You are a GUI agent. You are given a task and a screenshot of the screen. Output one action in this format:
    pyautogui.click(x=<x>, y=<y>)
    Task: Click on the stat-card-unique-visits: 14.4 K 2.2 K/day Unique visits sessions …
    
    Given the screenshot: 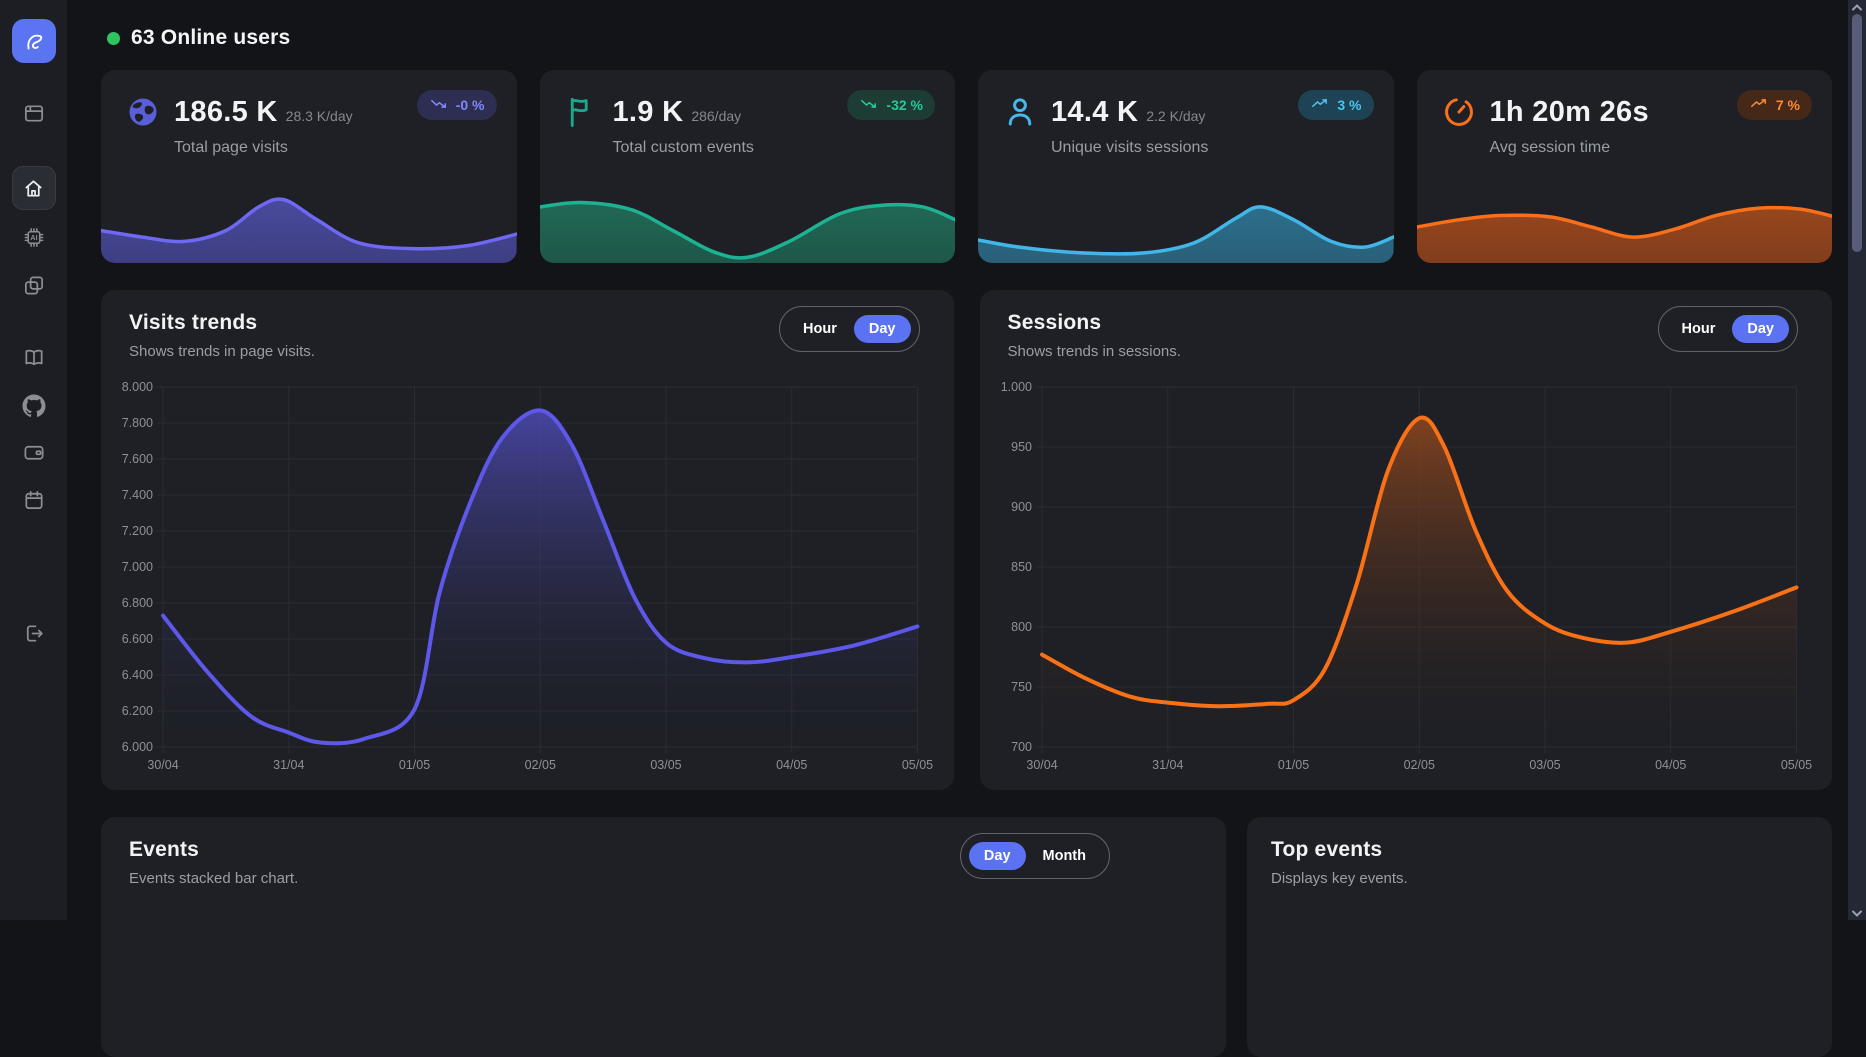 What is the action you would take?
    pyautogui.click(x=1186, y=166)
    